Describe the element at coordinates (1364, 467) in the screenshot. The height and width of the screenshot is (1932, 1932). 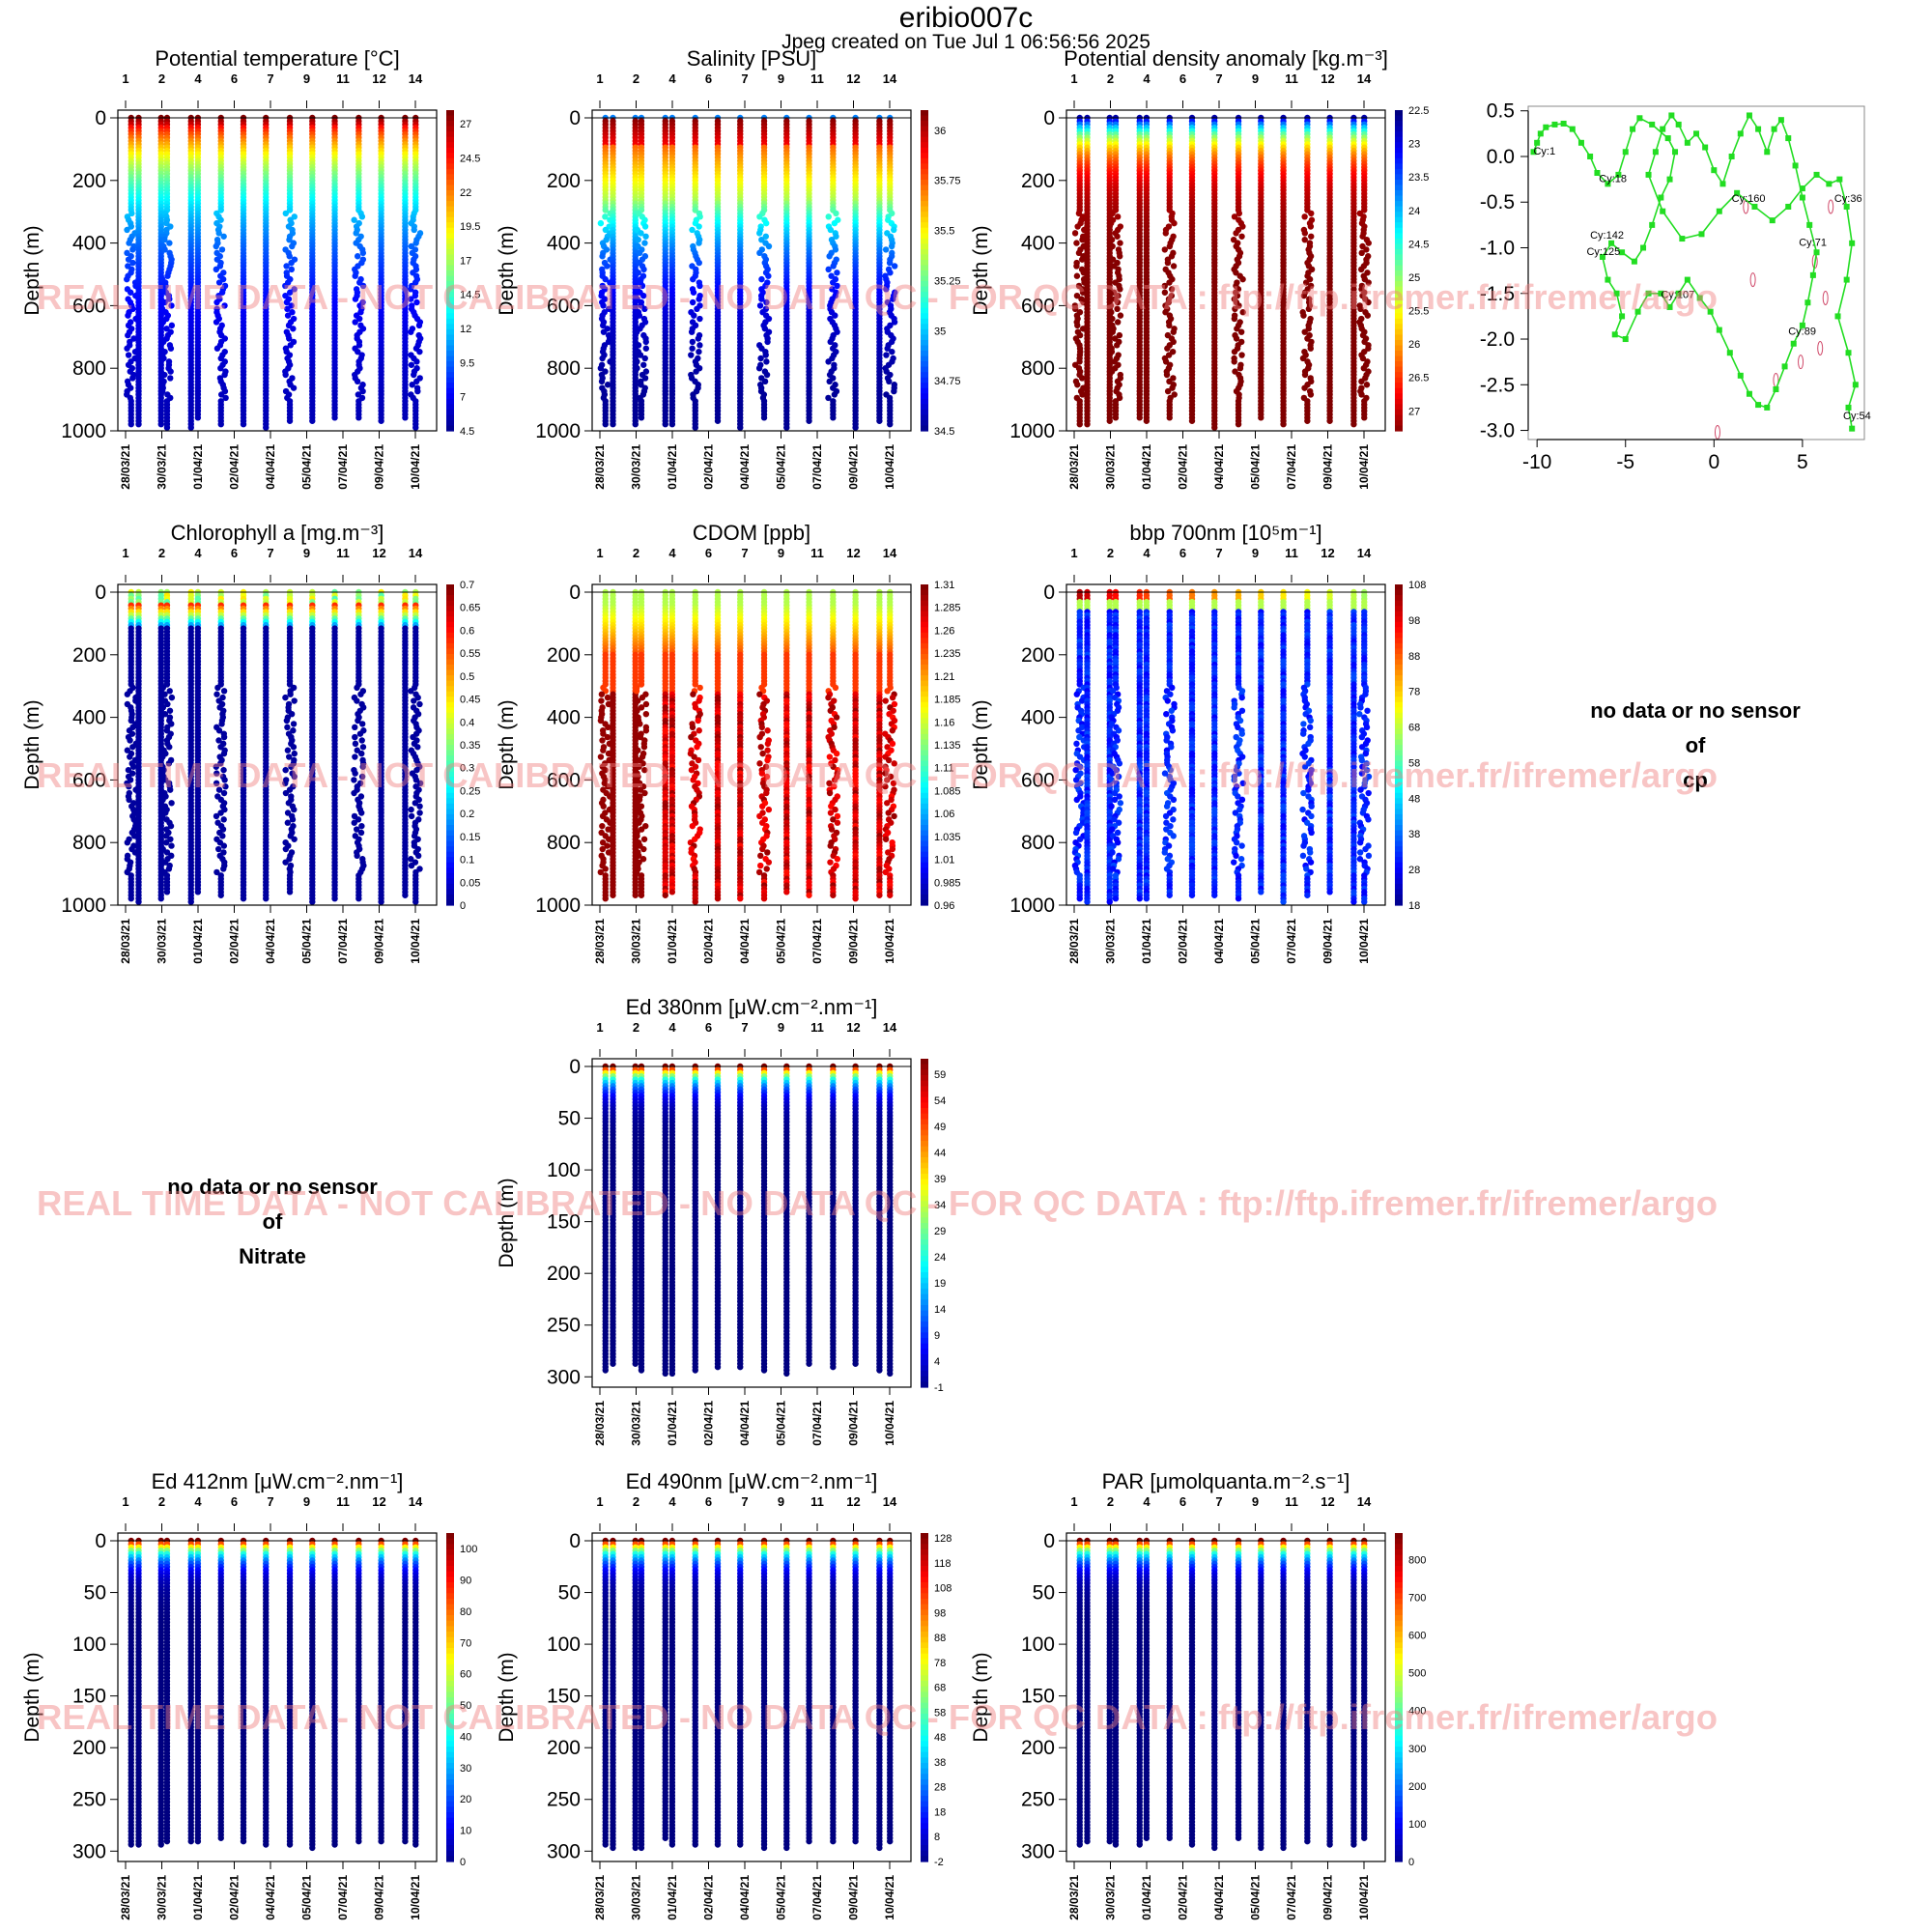
I see `date-label: 10/04/21` at that location.